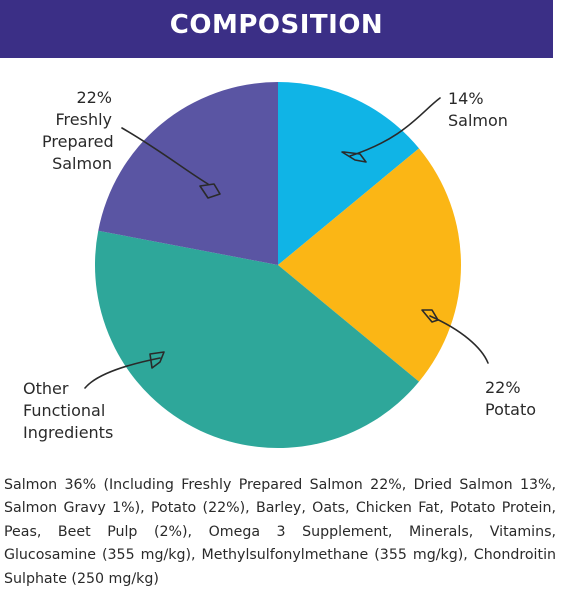 This screenshot has width=561, height=600. Describe the element at coordinates (157, 360) in the screenshot. I see `arrowhead-other` at that location.